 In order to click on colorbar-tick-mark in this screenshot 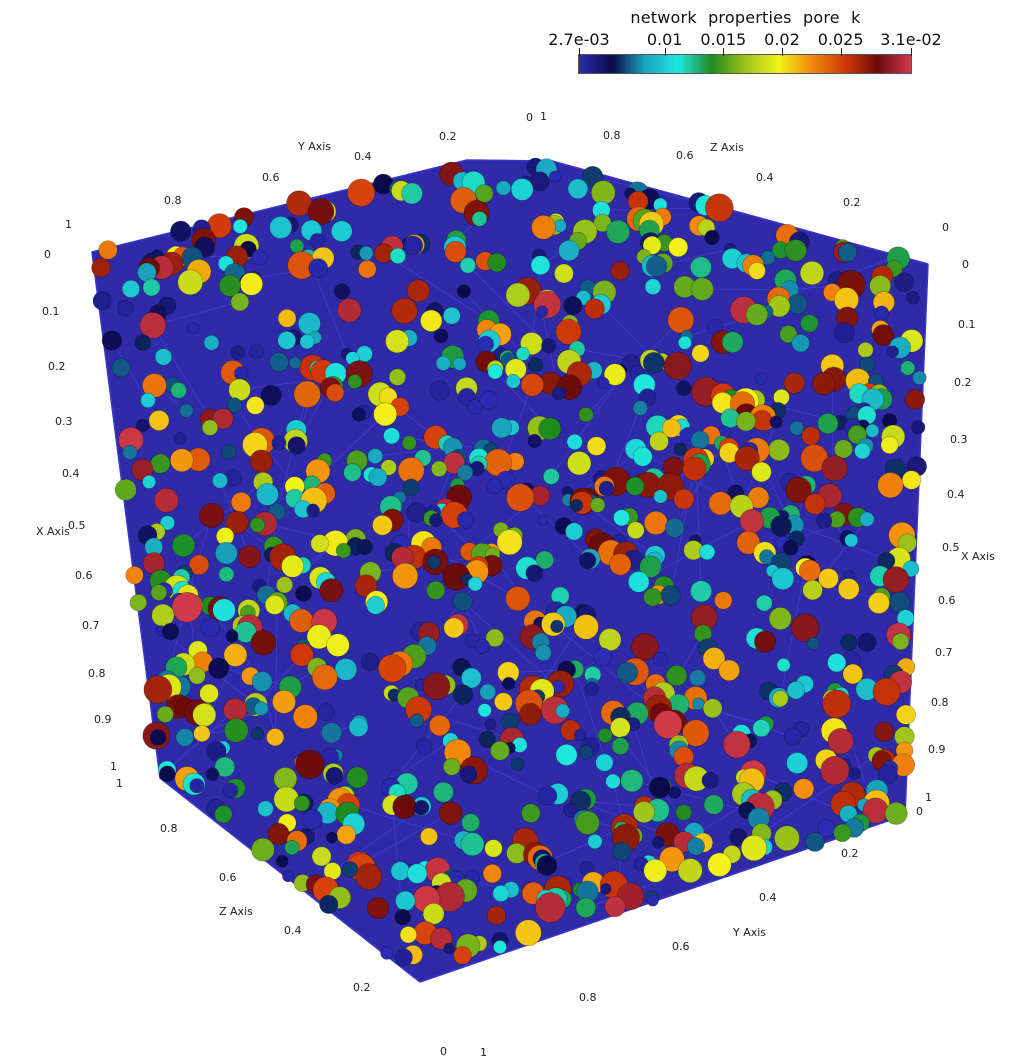, I will do `click(911, 52)`.